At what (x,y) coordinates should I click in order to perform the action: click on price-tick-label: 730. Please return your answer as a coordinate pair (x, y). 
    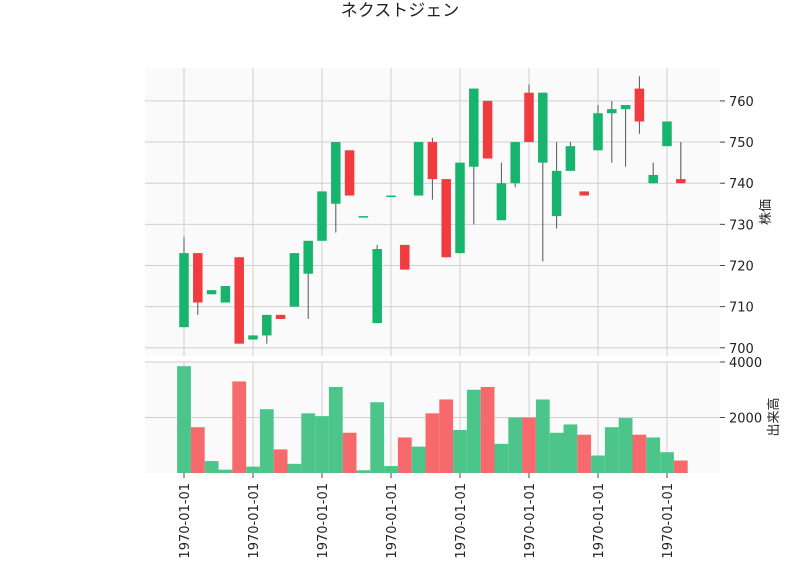
    Looking at the image, I should click on (741, 225).